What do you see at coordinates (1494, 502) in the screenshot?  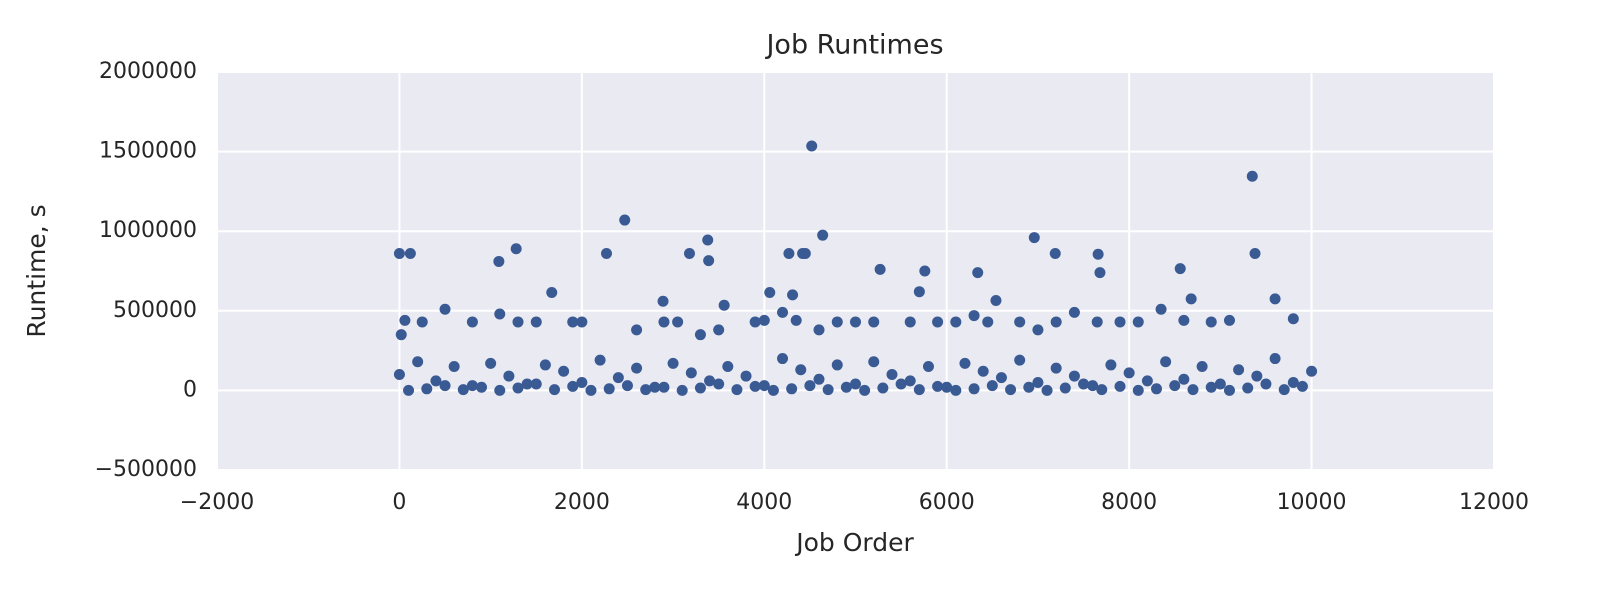 I see `x-tick-label: 12000` at bounding box center [1494, 502].